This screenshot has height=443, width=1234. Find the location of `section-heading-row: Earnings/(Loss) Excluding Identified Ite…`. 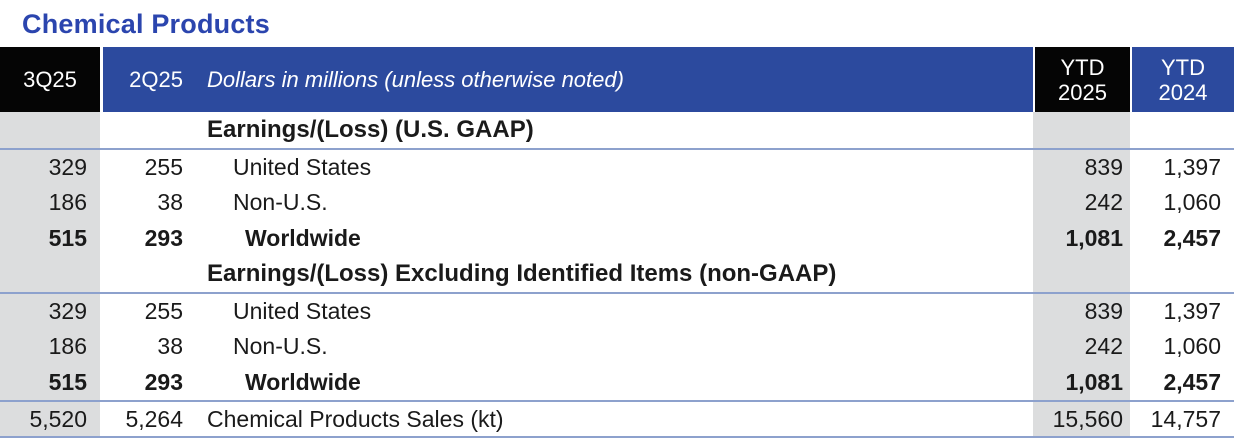

section-heading-row: Earnings/(Loss) Excluding Identified Ite… is located at coordinates (617, 274).